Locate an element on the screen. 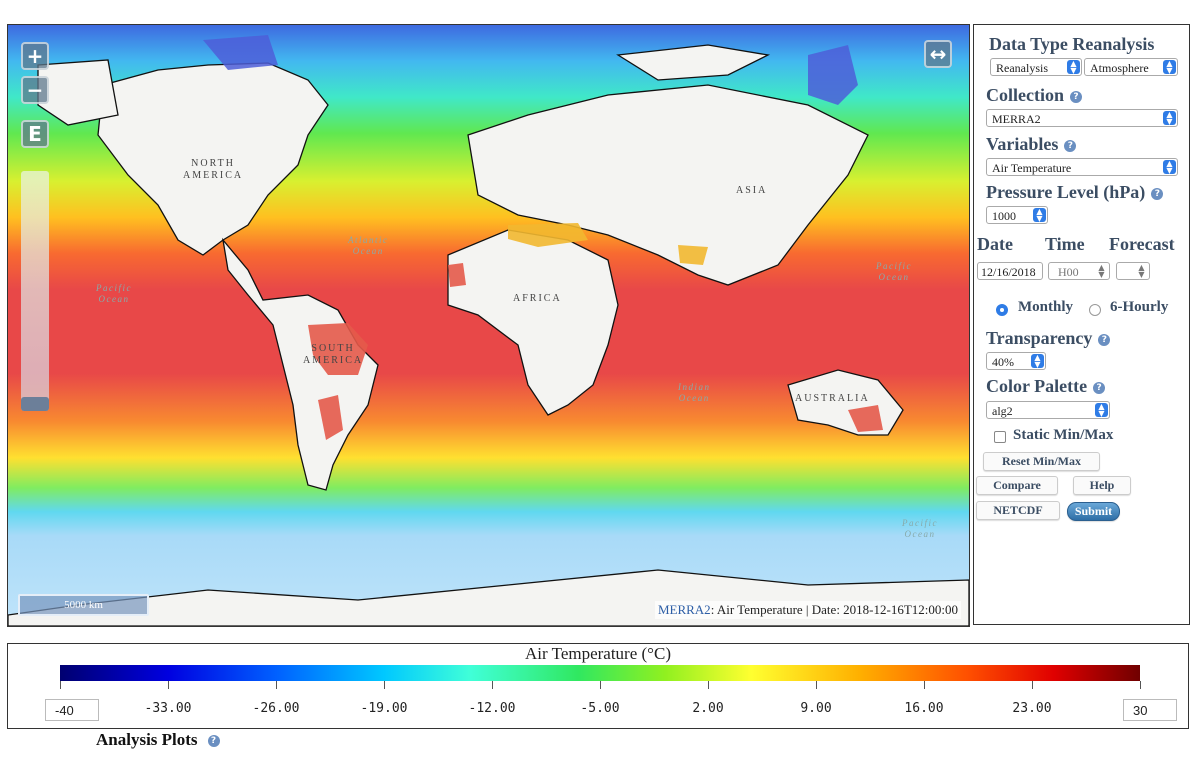 The width and height of the screenshot is (1200, 759). label-pacific-ocean-west: Pacific Ocean is located at coordinates (114, 293).